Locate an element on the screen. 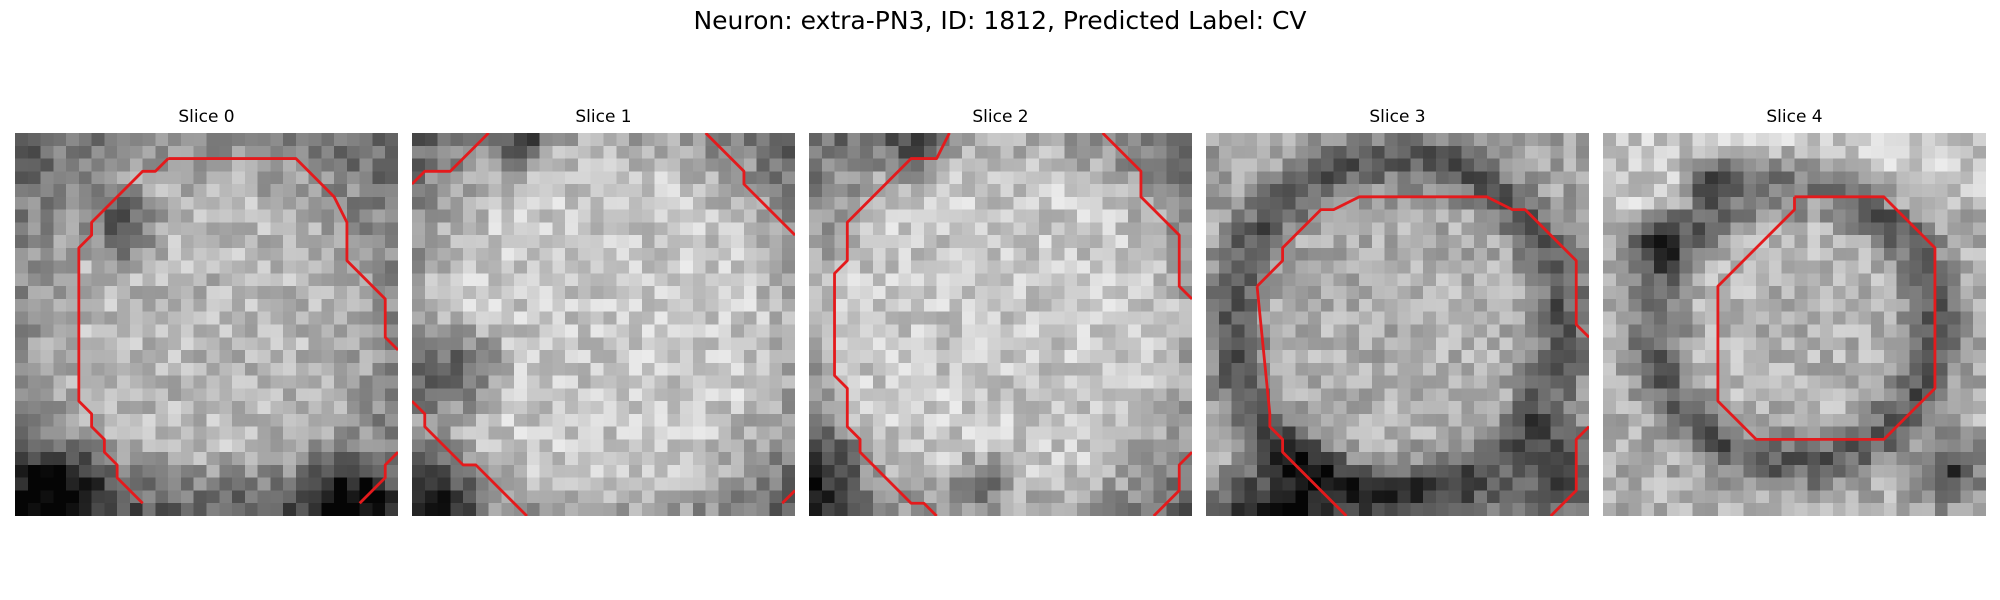  slice-title: Slice 1 is located at coordinates (603, 117).